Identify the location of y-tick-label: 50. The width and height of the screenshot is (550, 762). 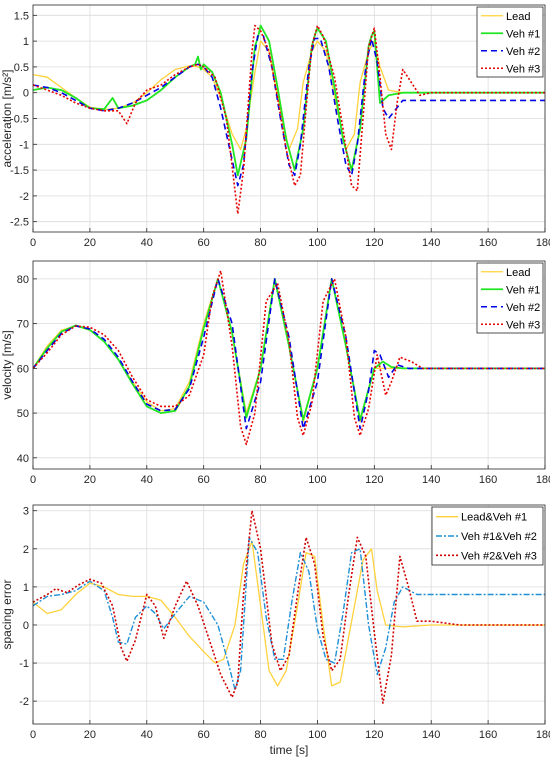
(23, 414).